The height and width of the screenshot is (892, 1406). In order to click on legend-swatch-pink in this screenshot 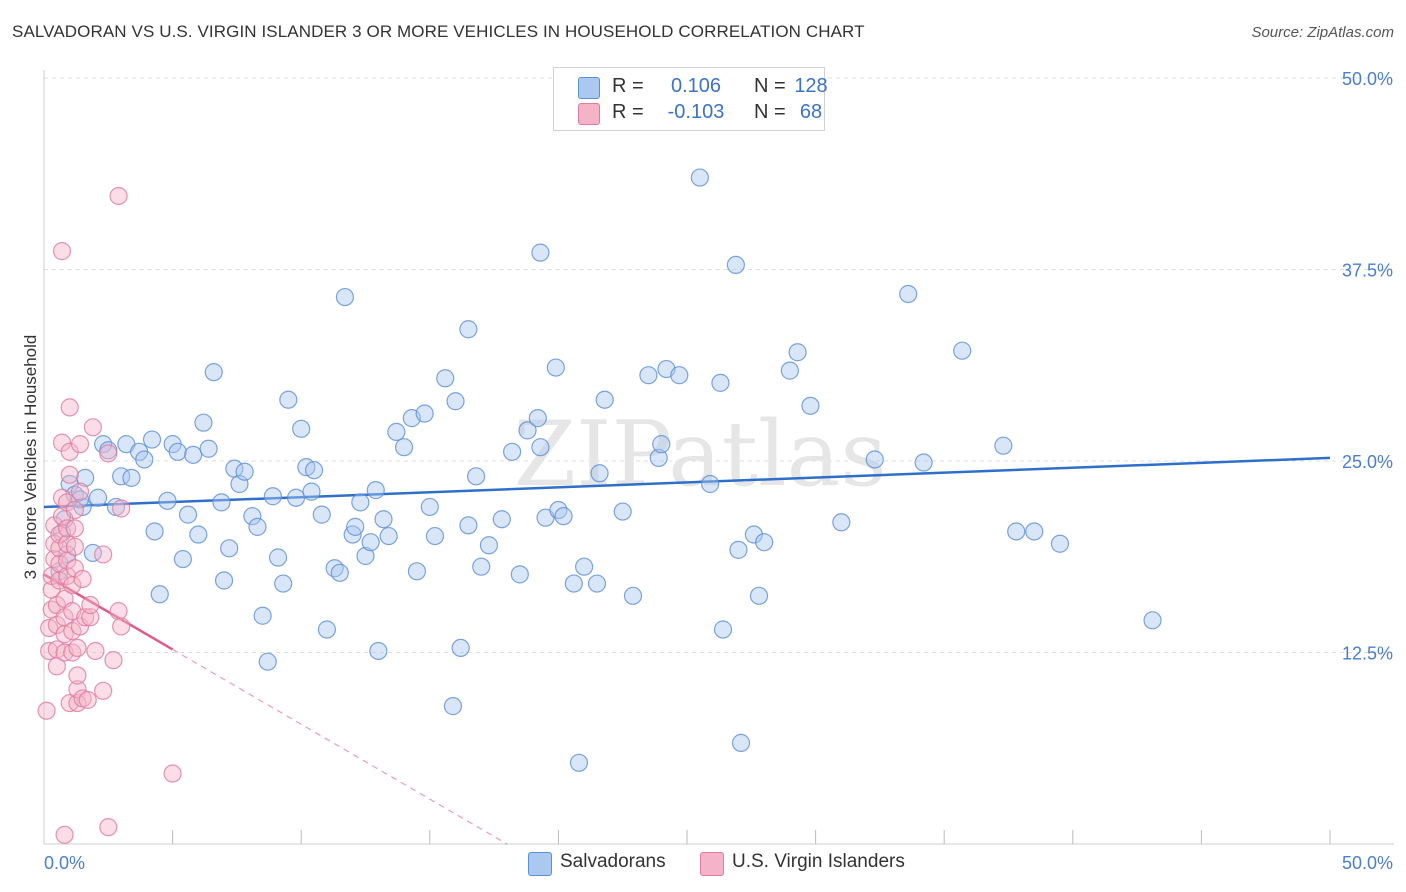, I will do `click(589, 114)`.